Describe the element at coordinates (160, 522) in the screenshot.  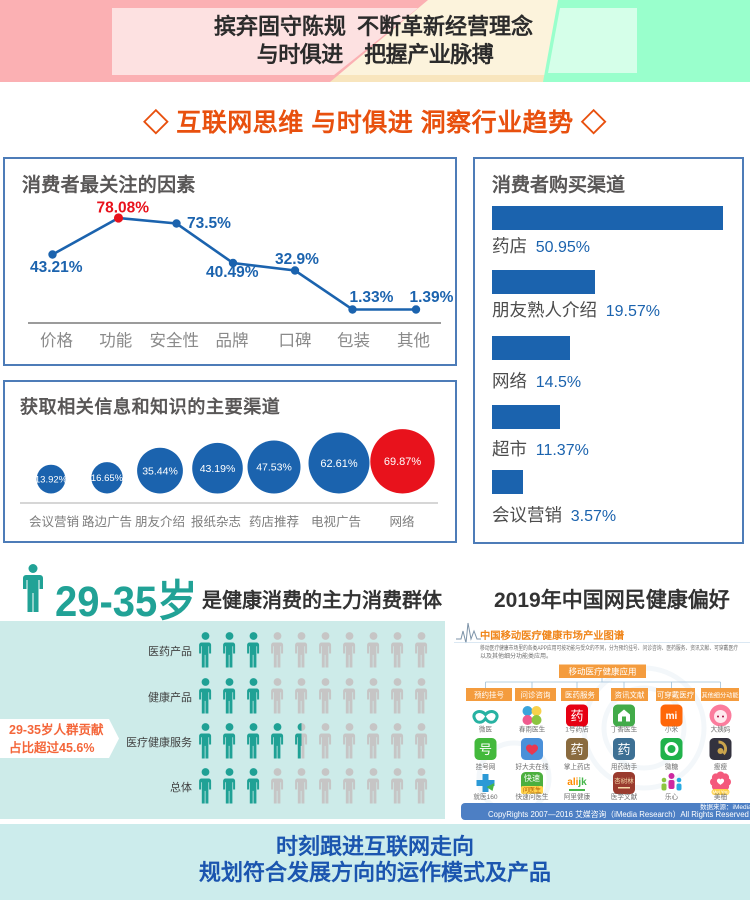
I see `svg-text: 朋友介绍` at that location.